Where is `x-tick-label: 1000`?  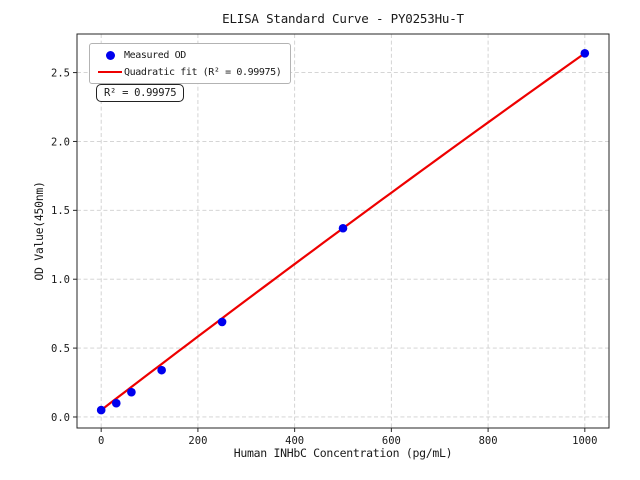
x-tick-label: 1000 is located at coordinates (584, 441).